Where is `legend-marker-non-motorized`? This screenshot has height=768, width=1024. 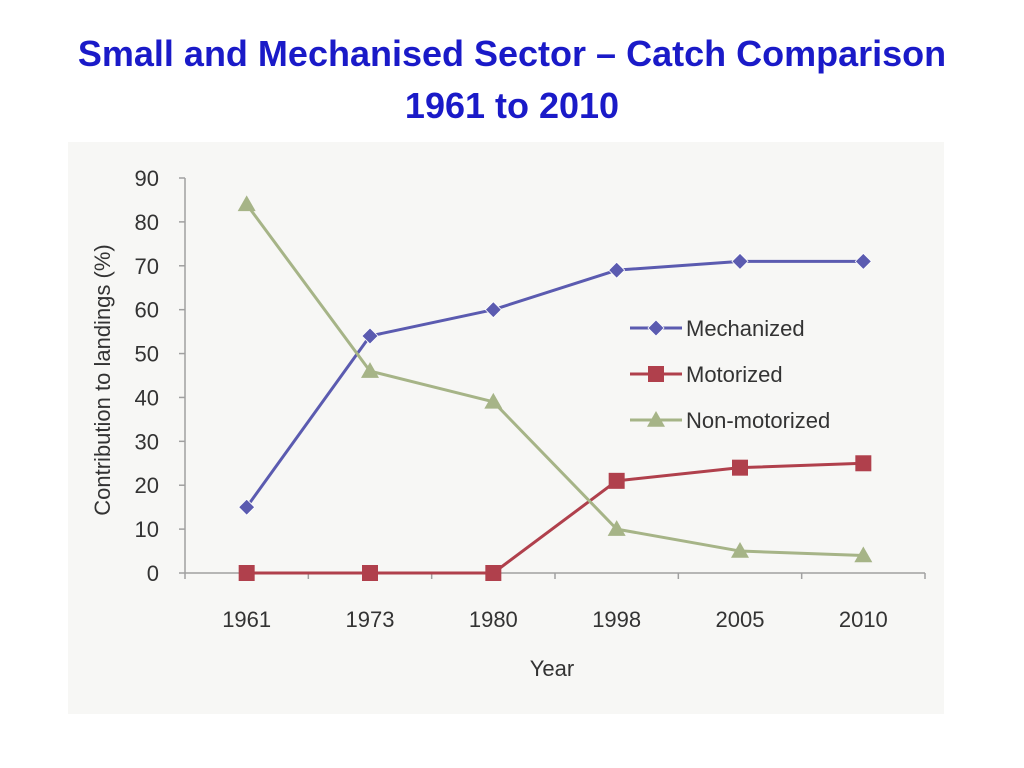 legend-marker-non-motorized is located at coordinates (656, 419).